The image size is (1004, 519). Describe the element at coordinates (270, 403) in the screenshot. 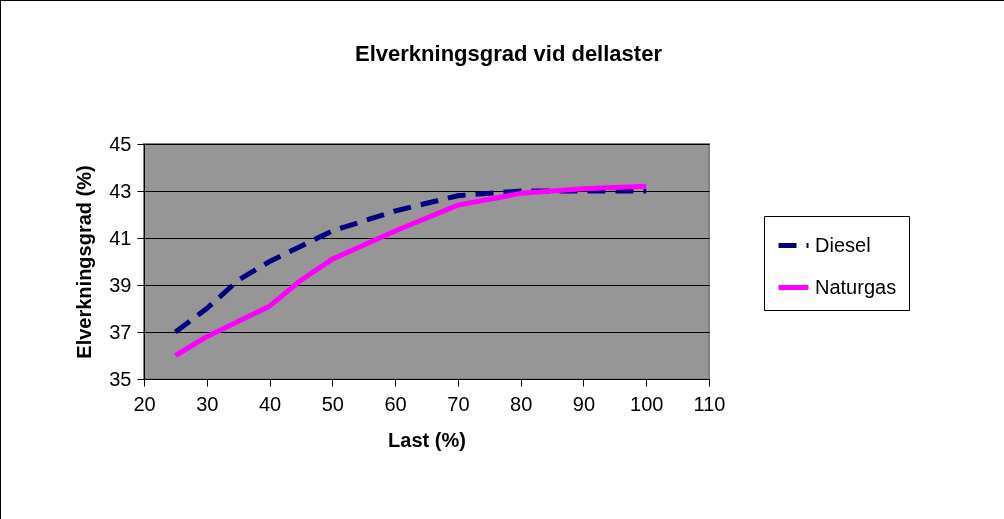

I see `x-tick-label: 40` at that location.